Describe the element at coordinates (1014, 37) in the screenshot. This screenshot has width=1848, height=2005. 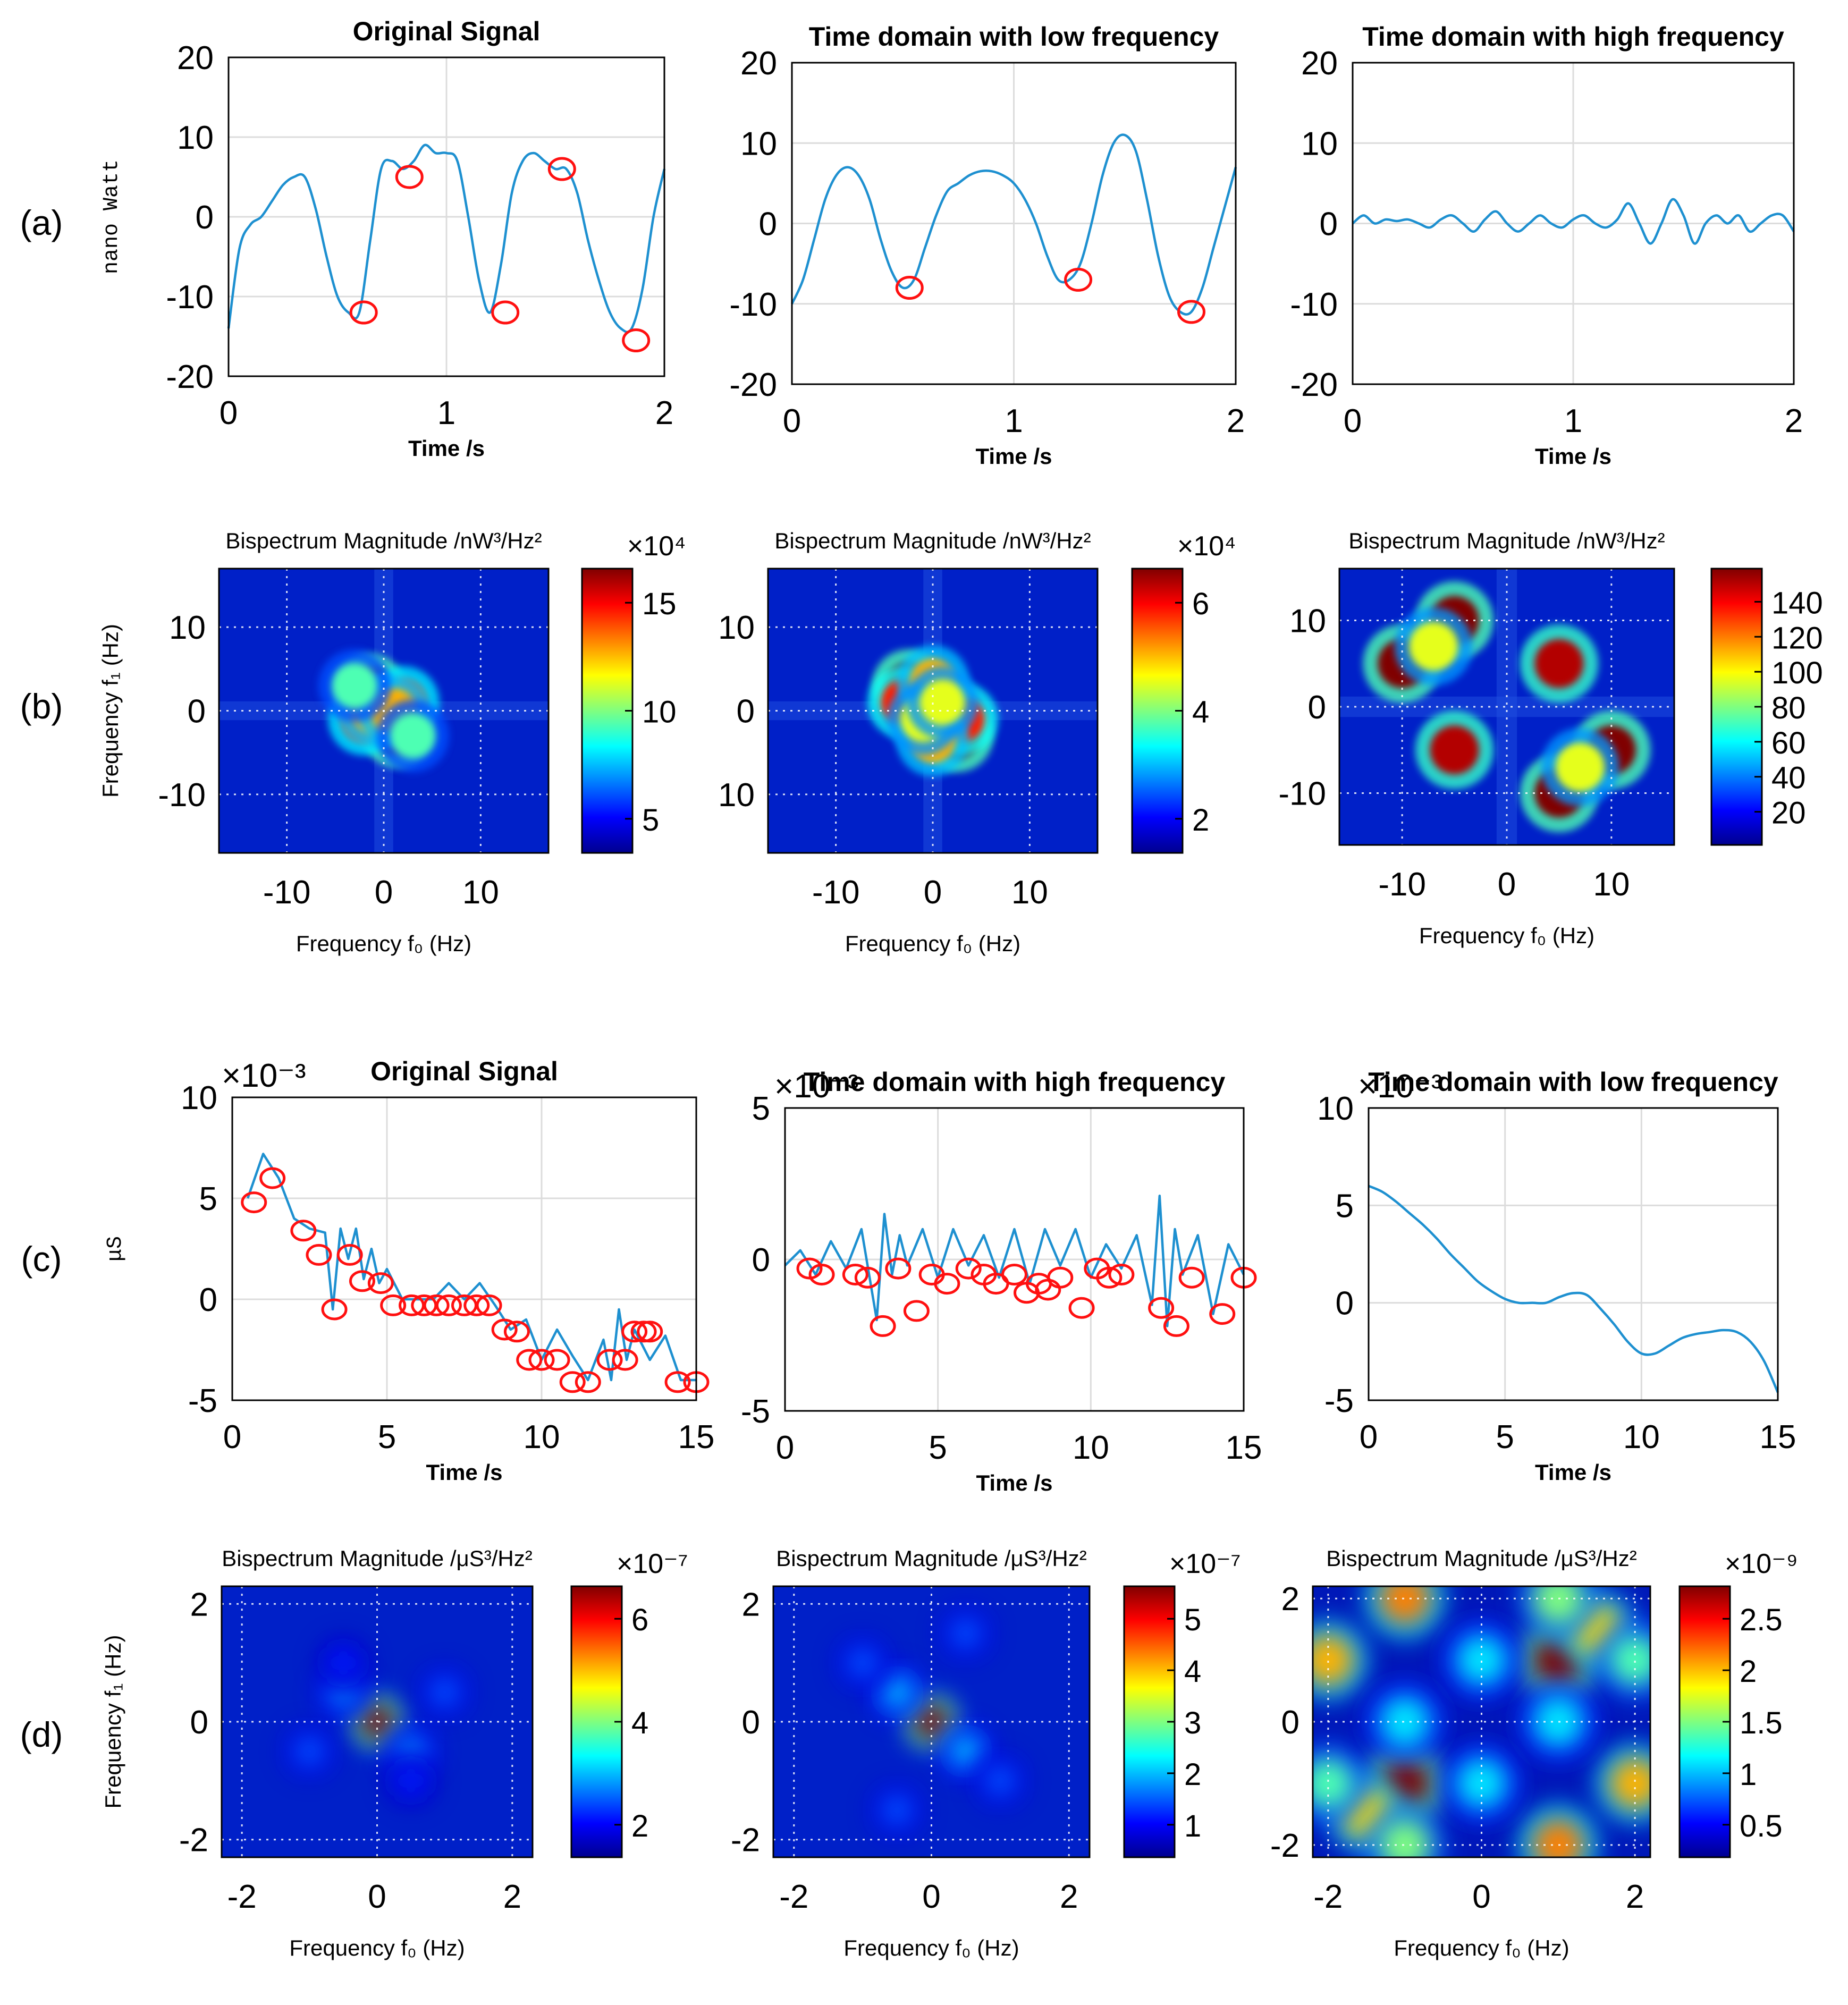
I see `chart-title: Time domain with low frequency` at that location.